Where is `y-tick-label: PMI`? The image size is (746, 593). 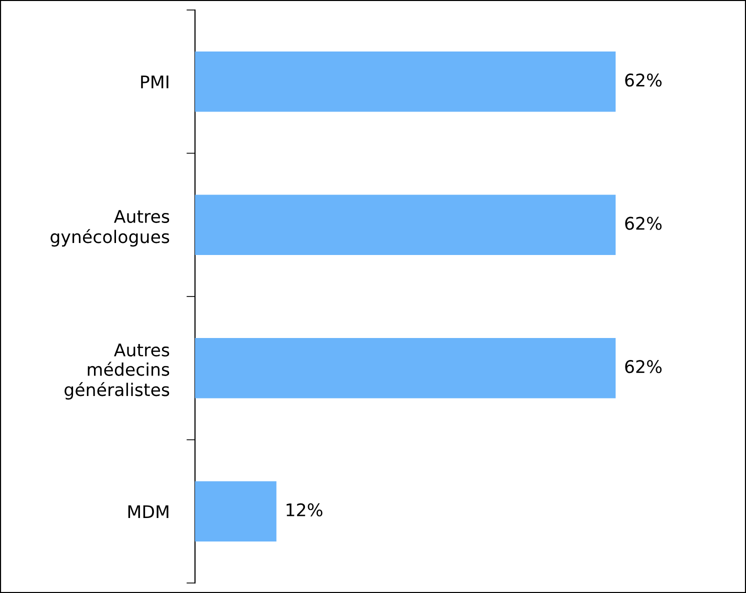
y-tick-label: PMI is located at coordinates (154, 82).